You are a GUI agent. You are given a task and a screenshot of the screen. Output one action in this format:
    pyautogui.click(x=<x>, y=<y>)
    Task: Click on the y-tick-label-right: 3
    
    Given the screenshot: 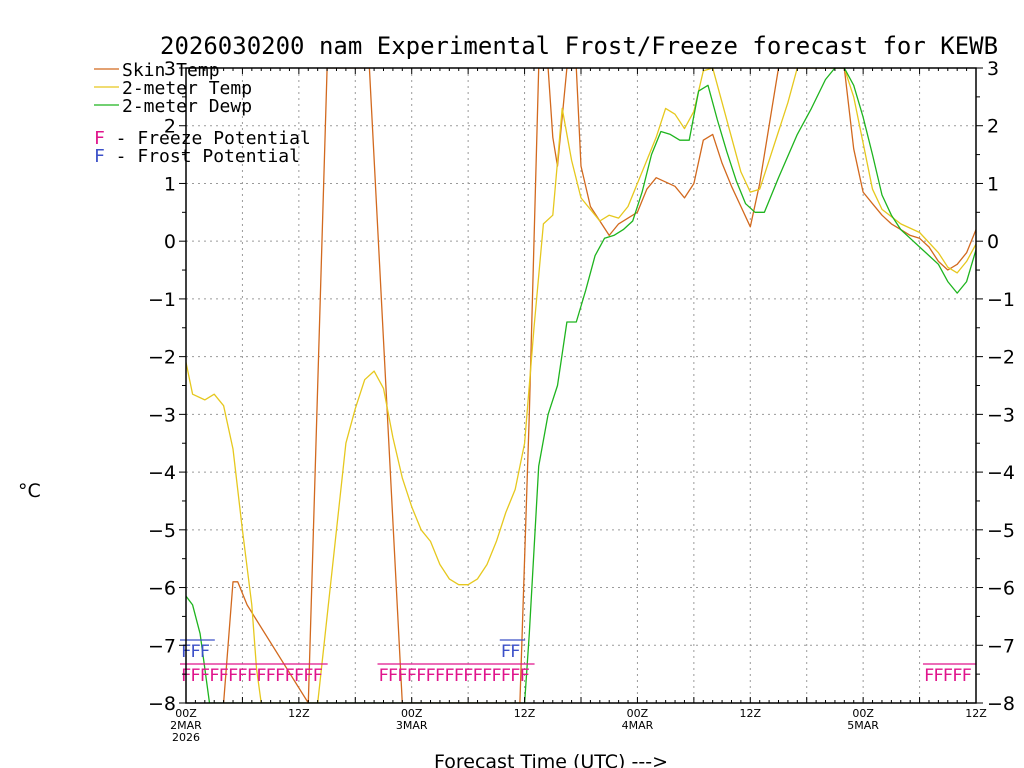 What is the action you would take?
    pyautogui.click(x=993, y=69)
    